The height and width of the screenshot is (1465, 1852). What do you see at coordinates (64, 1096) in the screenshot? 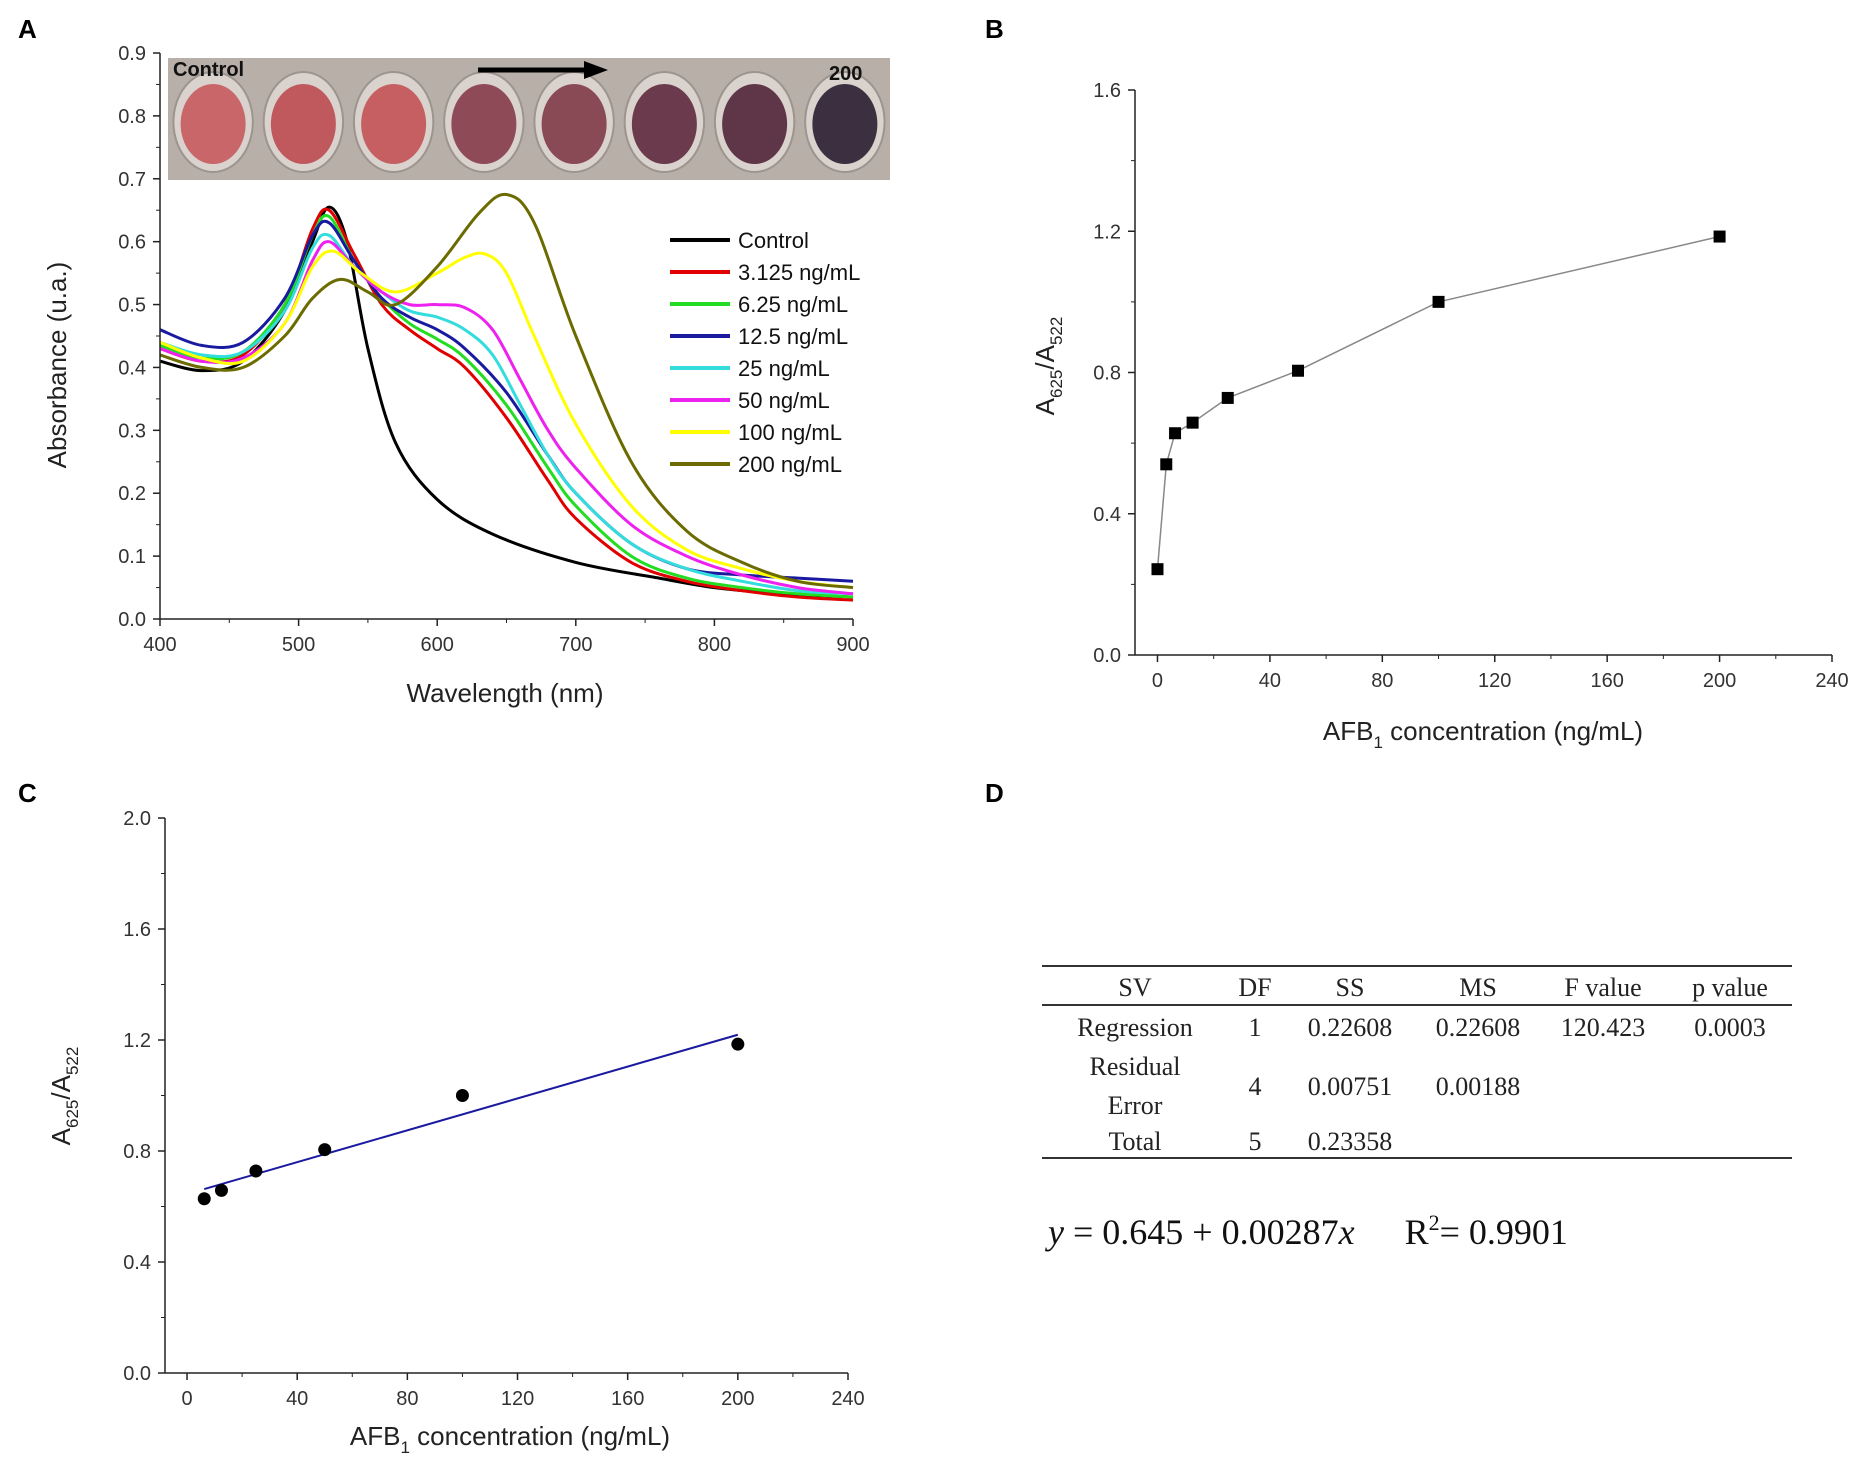
I see `chart-c-y-label: A625/A522` at bounding box center [64, 1096].